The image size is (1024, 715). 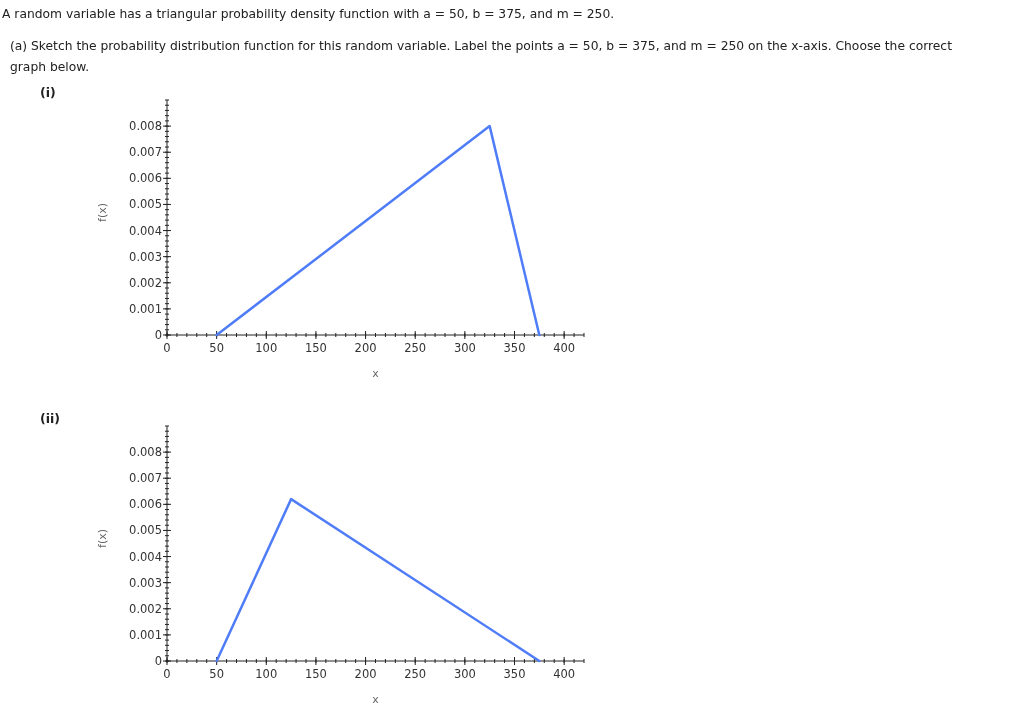 I want to click on text: (ii), so click(x=50, y=418).